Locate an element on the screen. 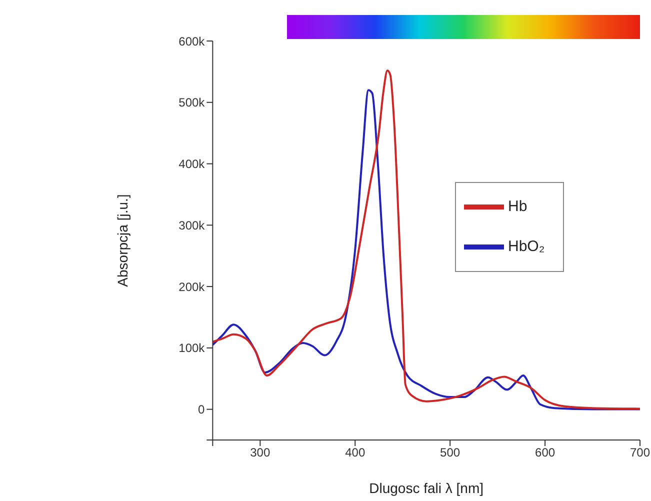 This screenshot has height=501, width=651. x-axis-title: Dlugosc fali λ [nm] is located at coordinates (426, 488).